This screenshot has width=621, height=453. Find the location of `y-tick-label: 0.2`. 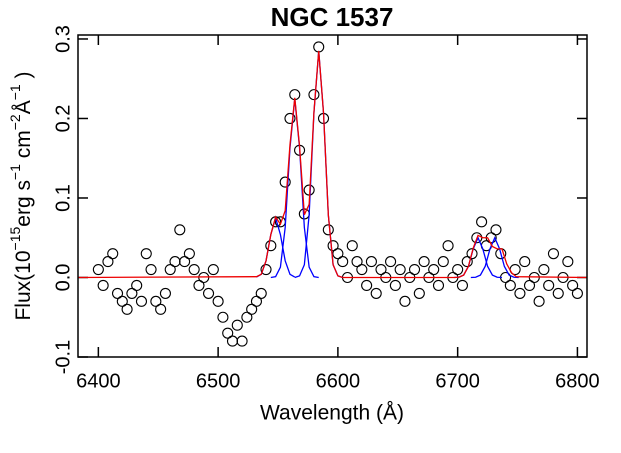

y-tick-label: 0.2 is located at coordinates (63, 119).